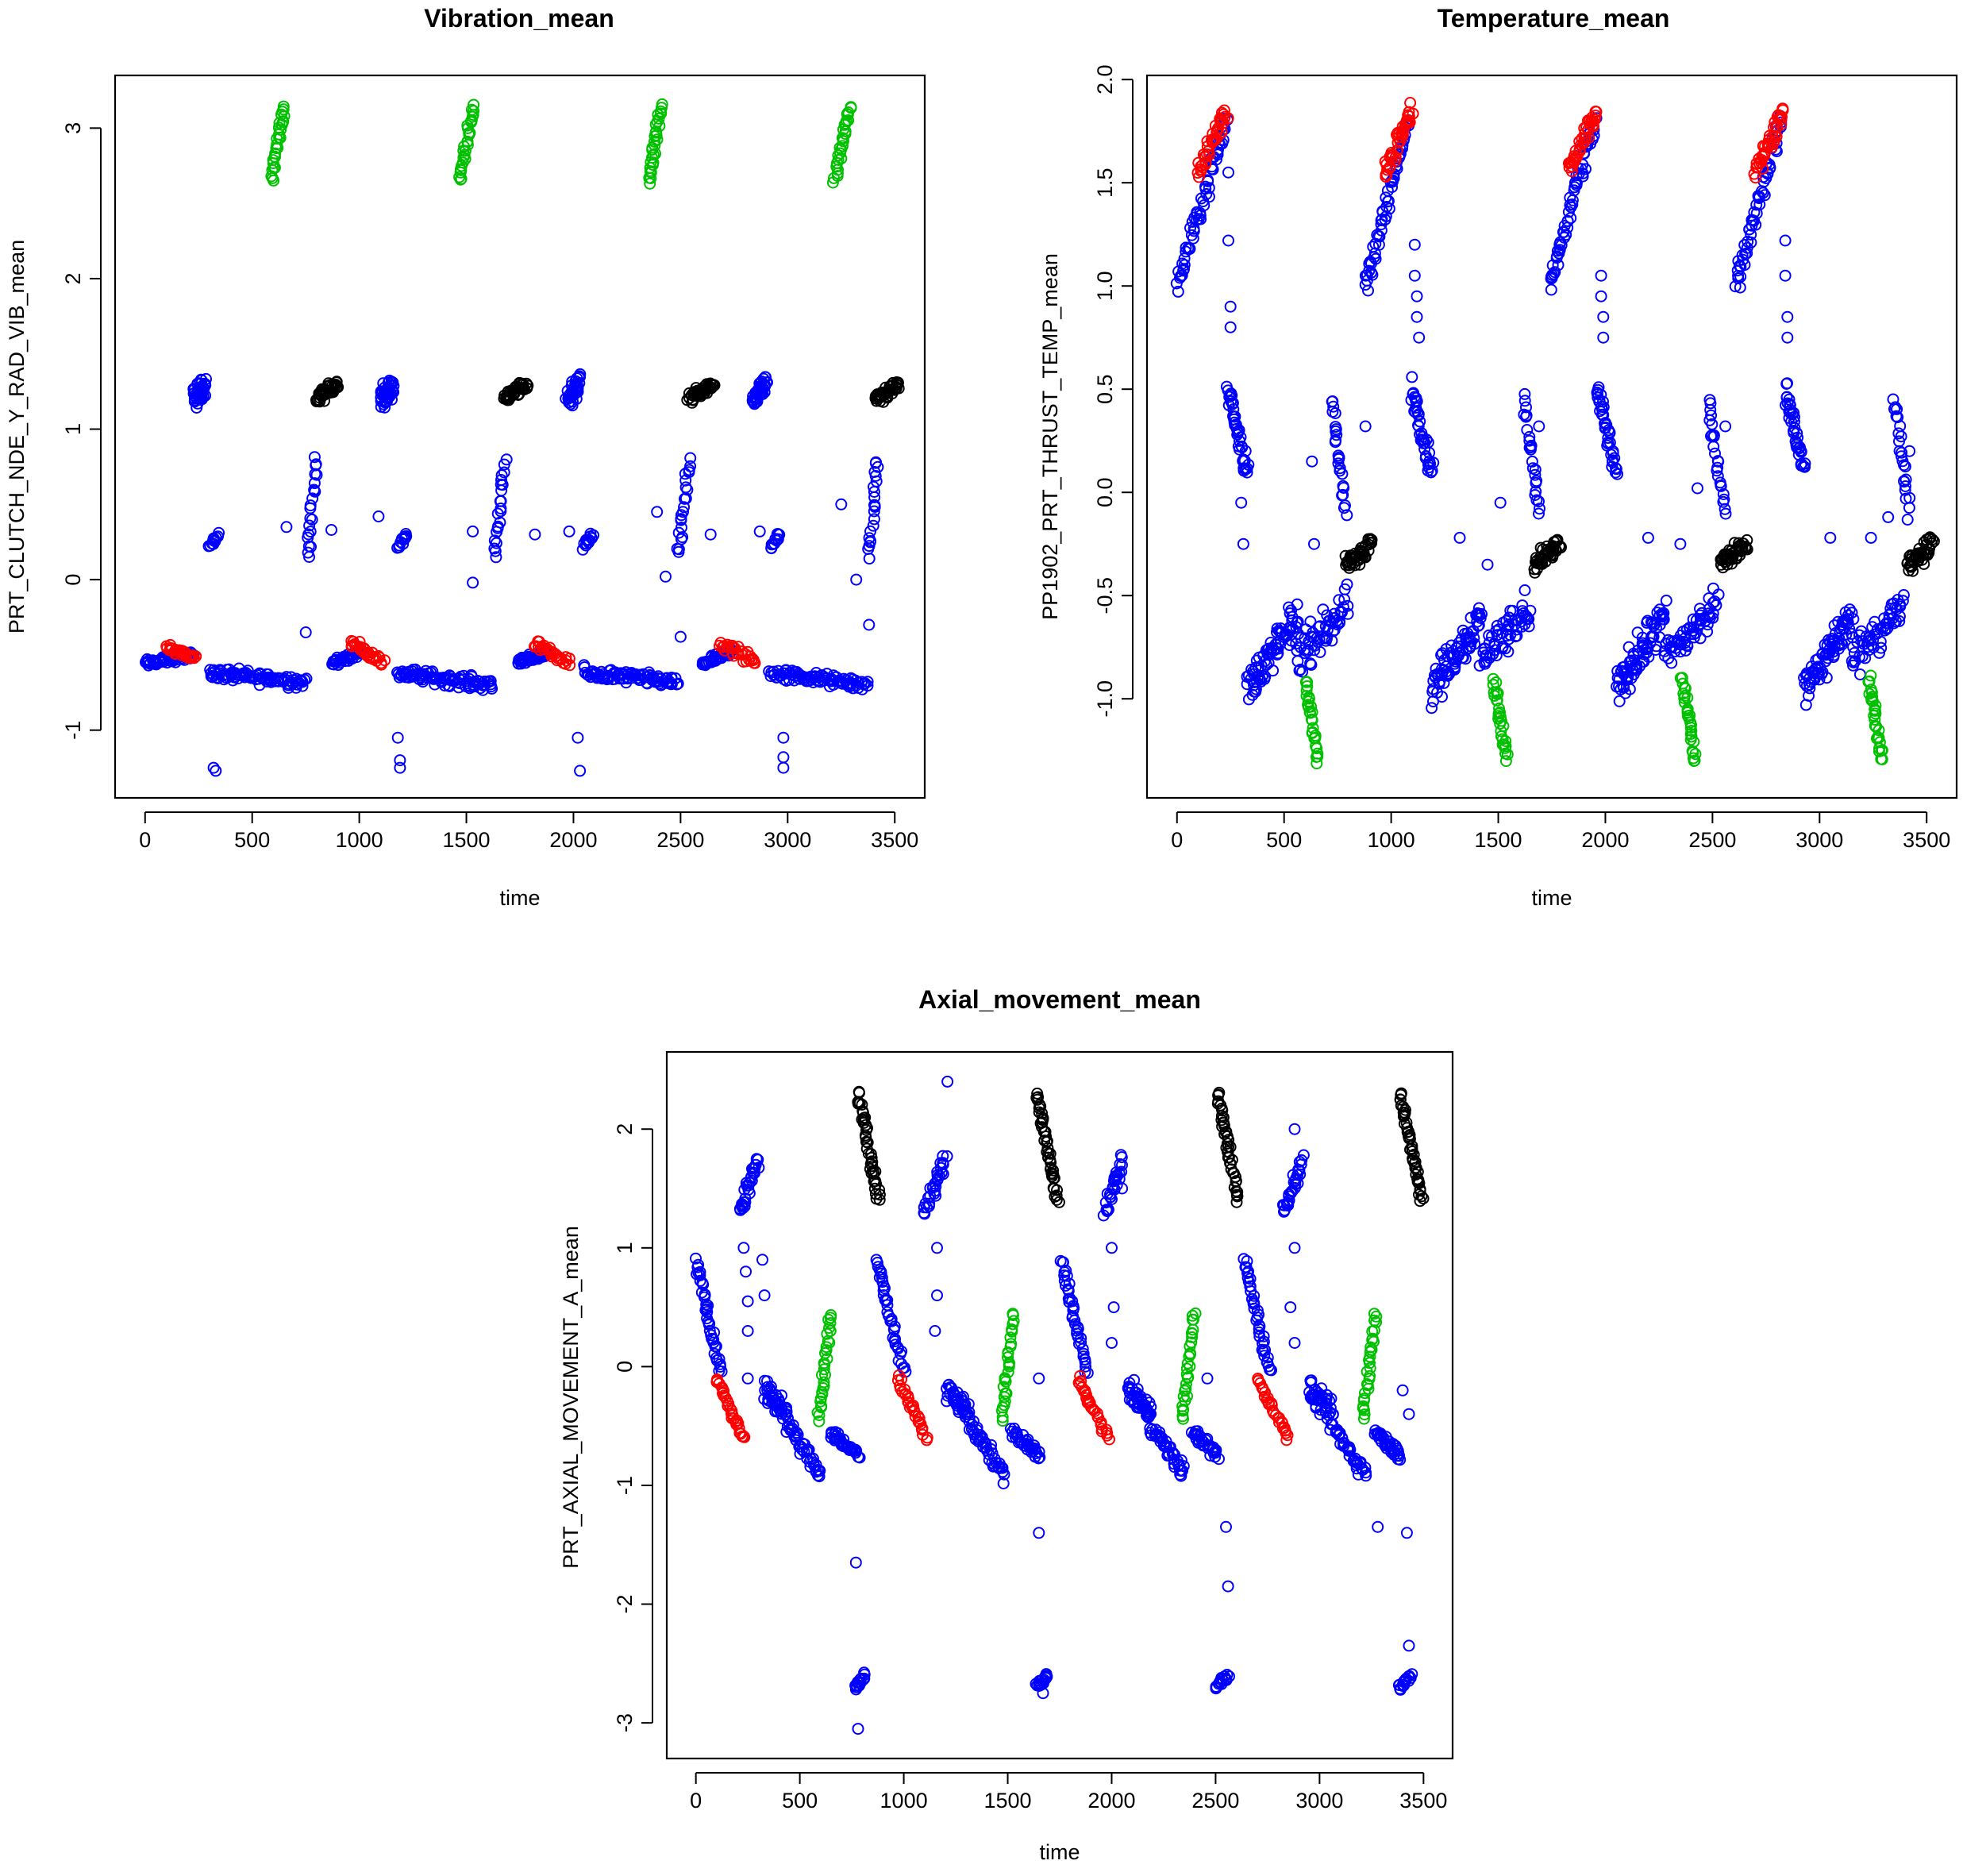 This screenshot has width=1963, height=1876. I want to click on x-tick-label: 2000, so click(1605, 840).